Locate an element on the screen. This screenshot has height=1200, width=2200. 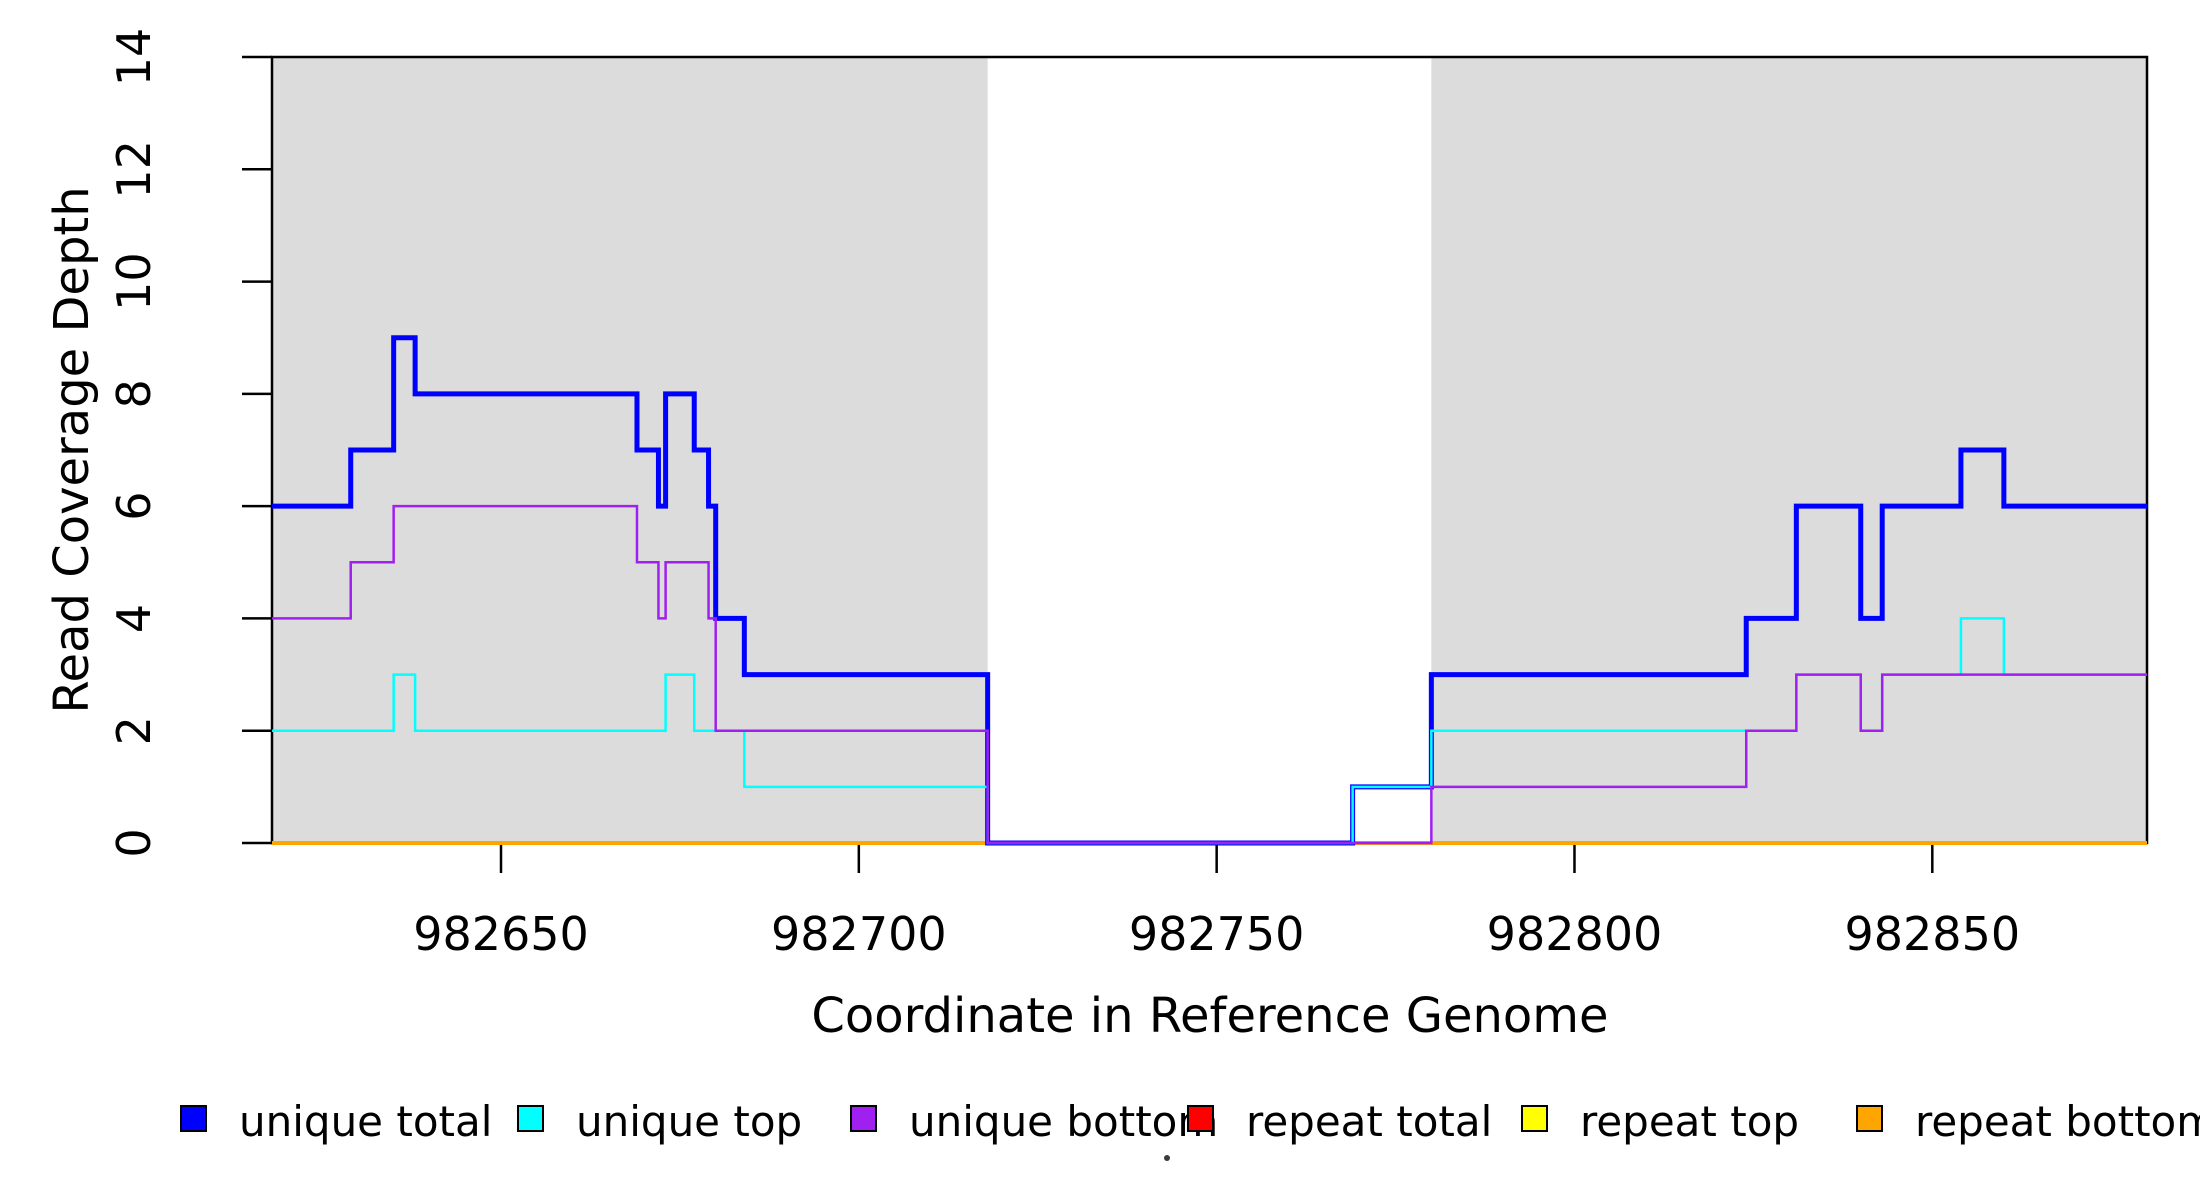
legend-swatch-unique-bottom is located at coordinates (863, 1118).